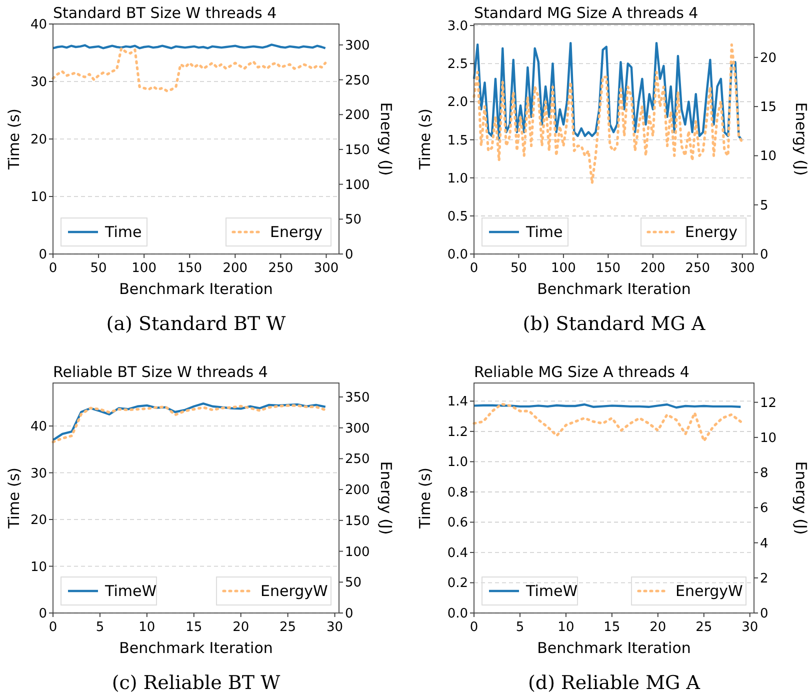 The width and height of the screenshot is (808, 698). Describe the element at coordinates (196, 324) in the screenshot. I see `text: (a) Standard BT W` at that location.